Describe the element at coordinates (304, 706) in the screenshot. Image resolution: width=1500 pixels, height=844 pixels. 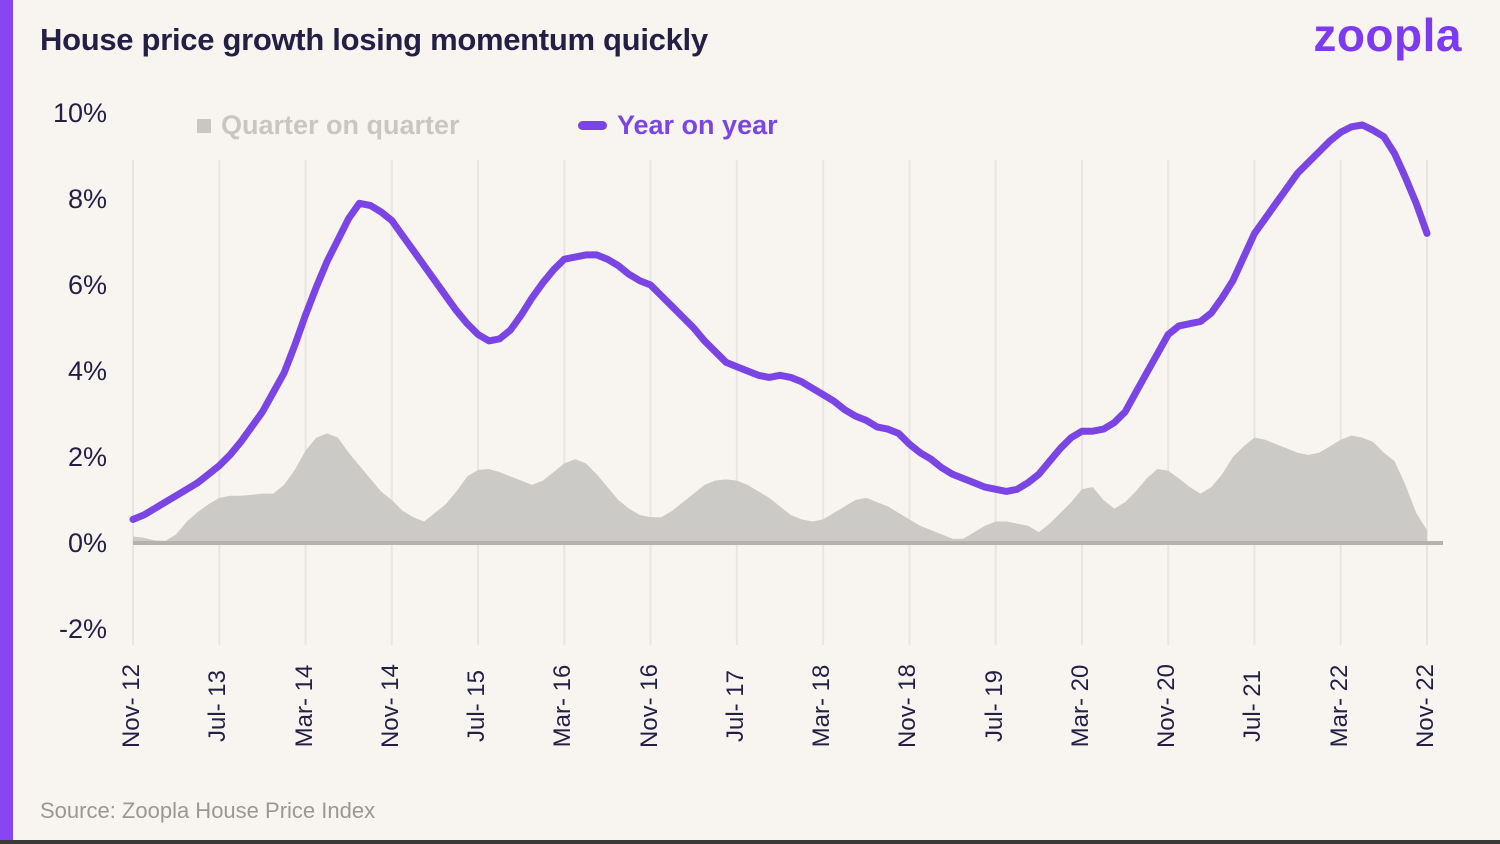
I see `x-axis-label: Mar- 14` at that location.